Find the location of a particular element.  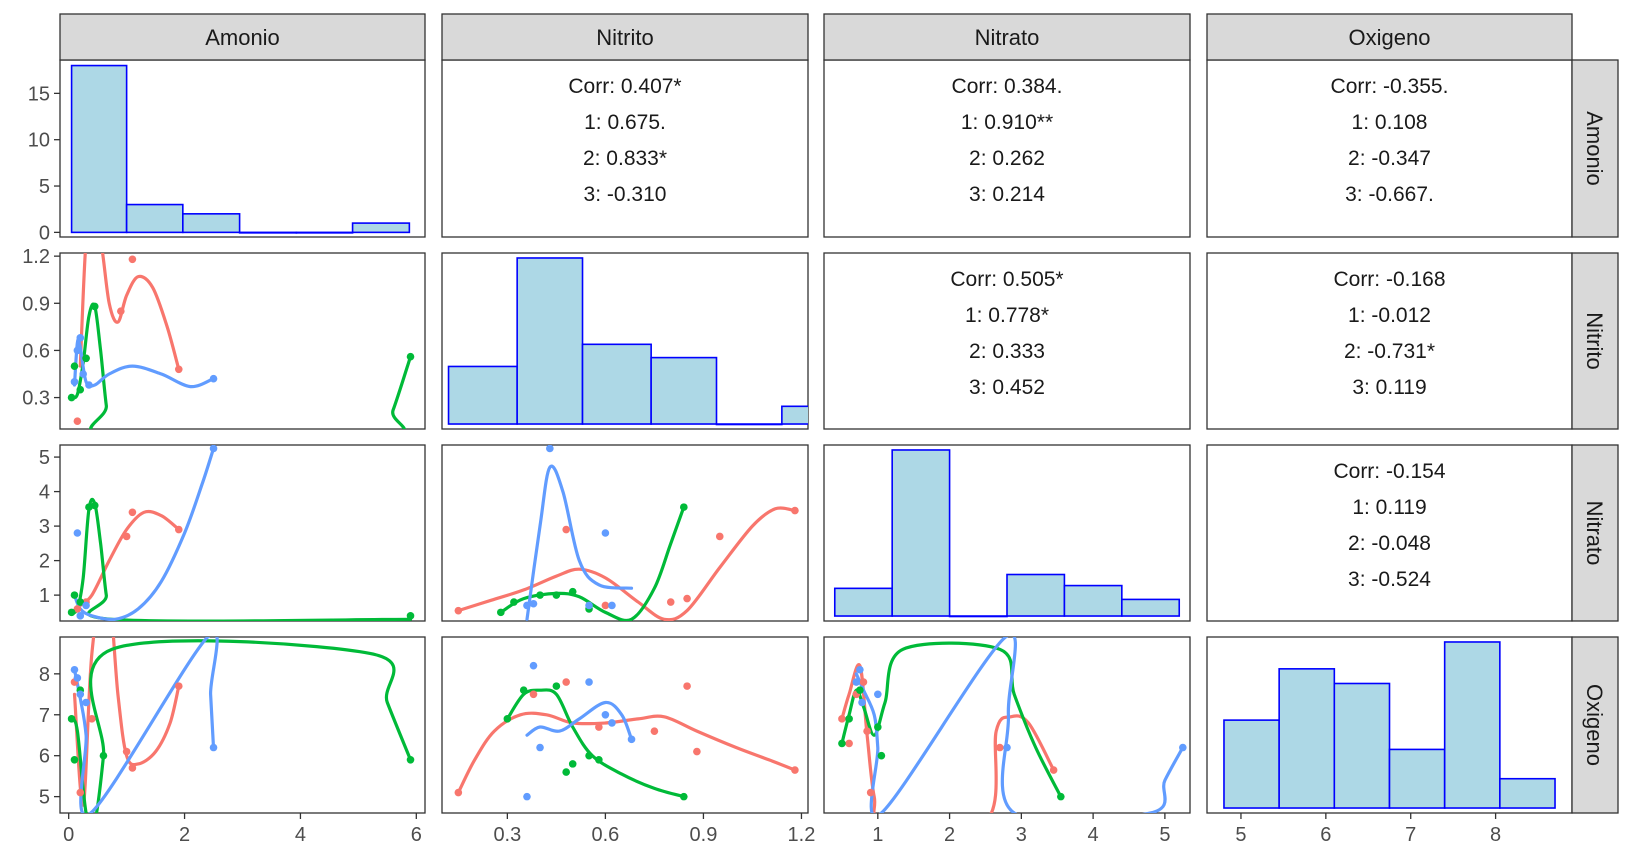

histogram-amonio is located at coordinates (240, 149).